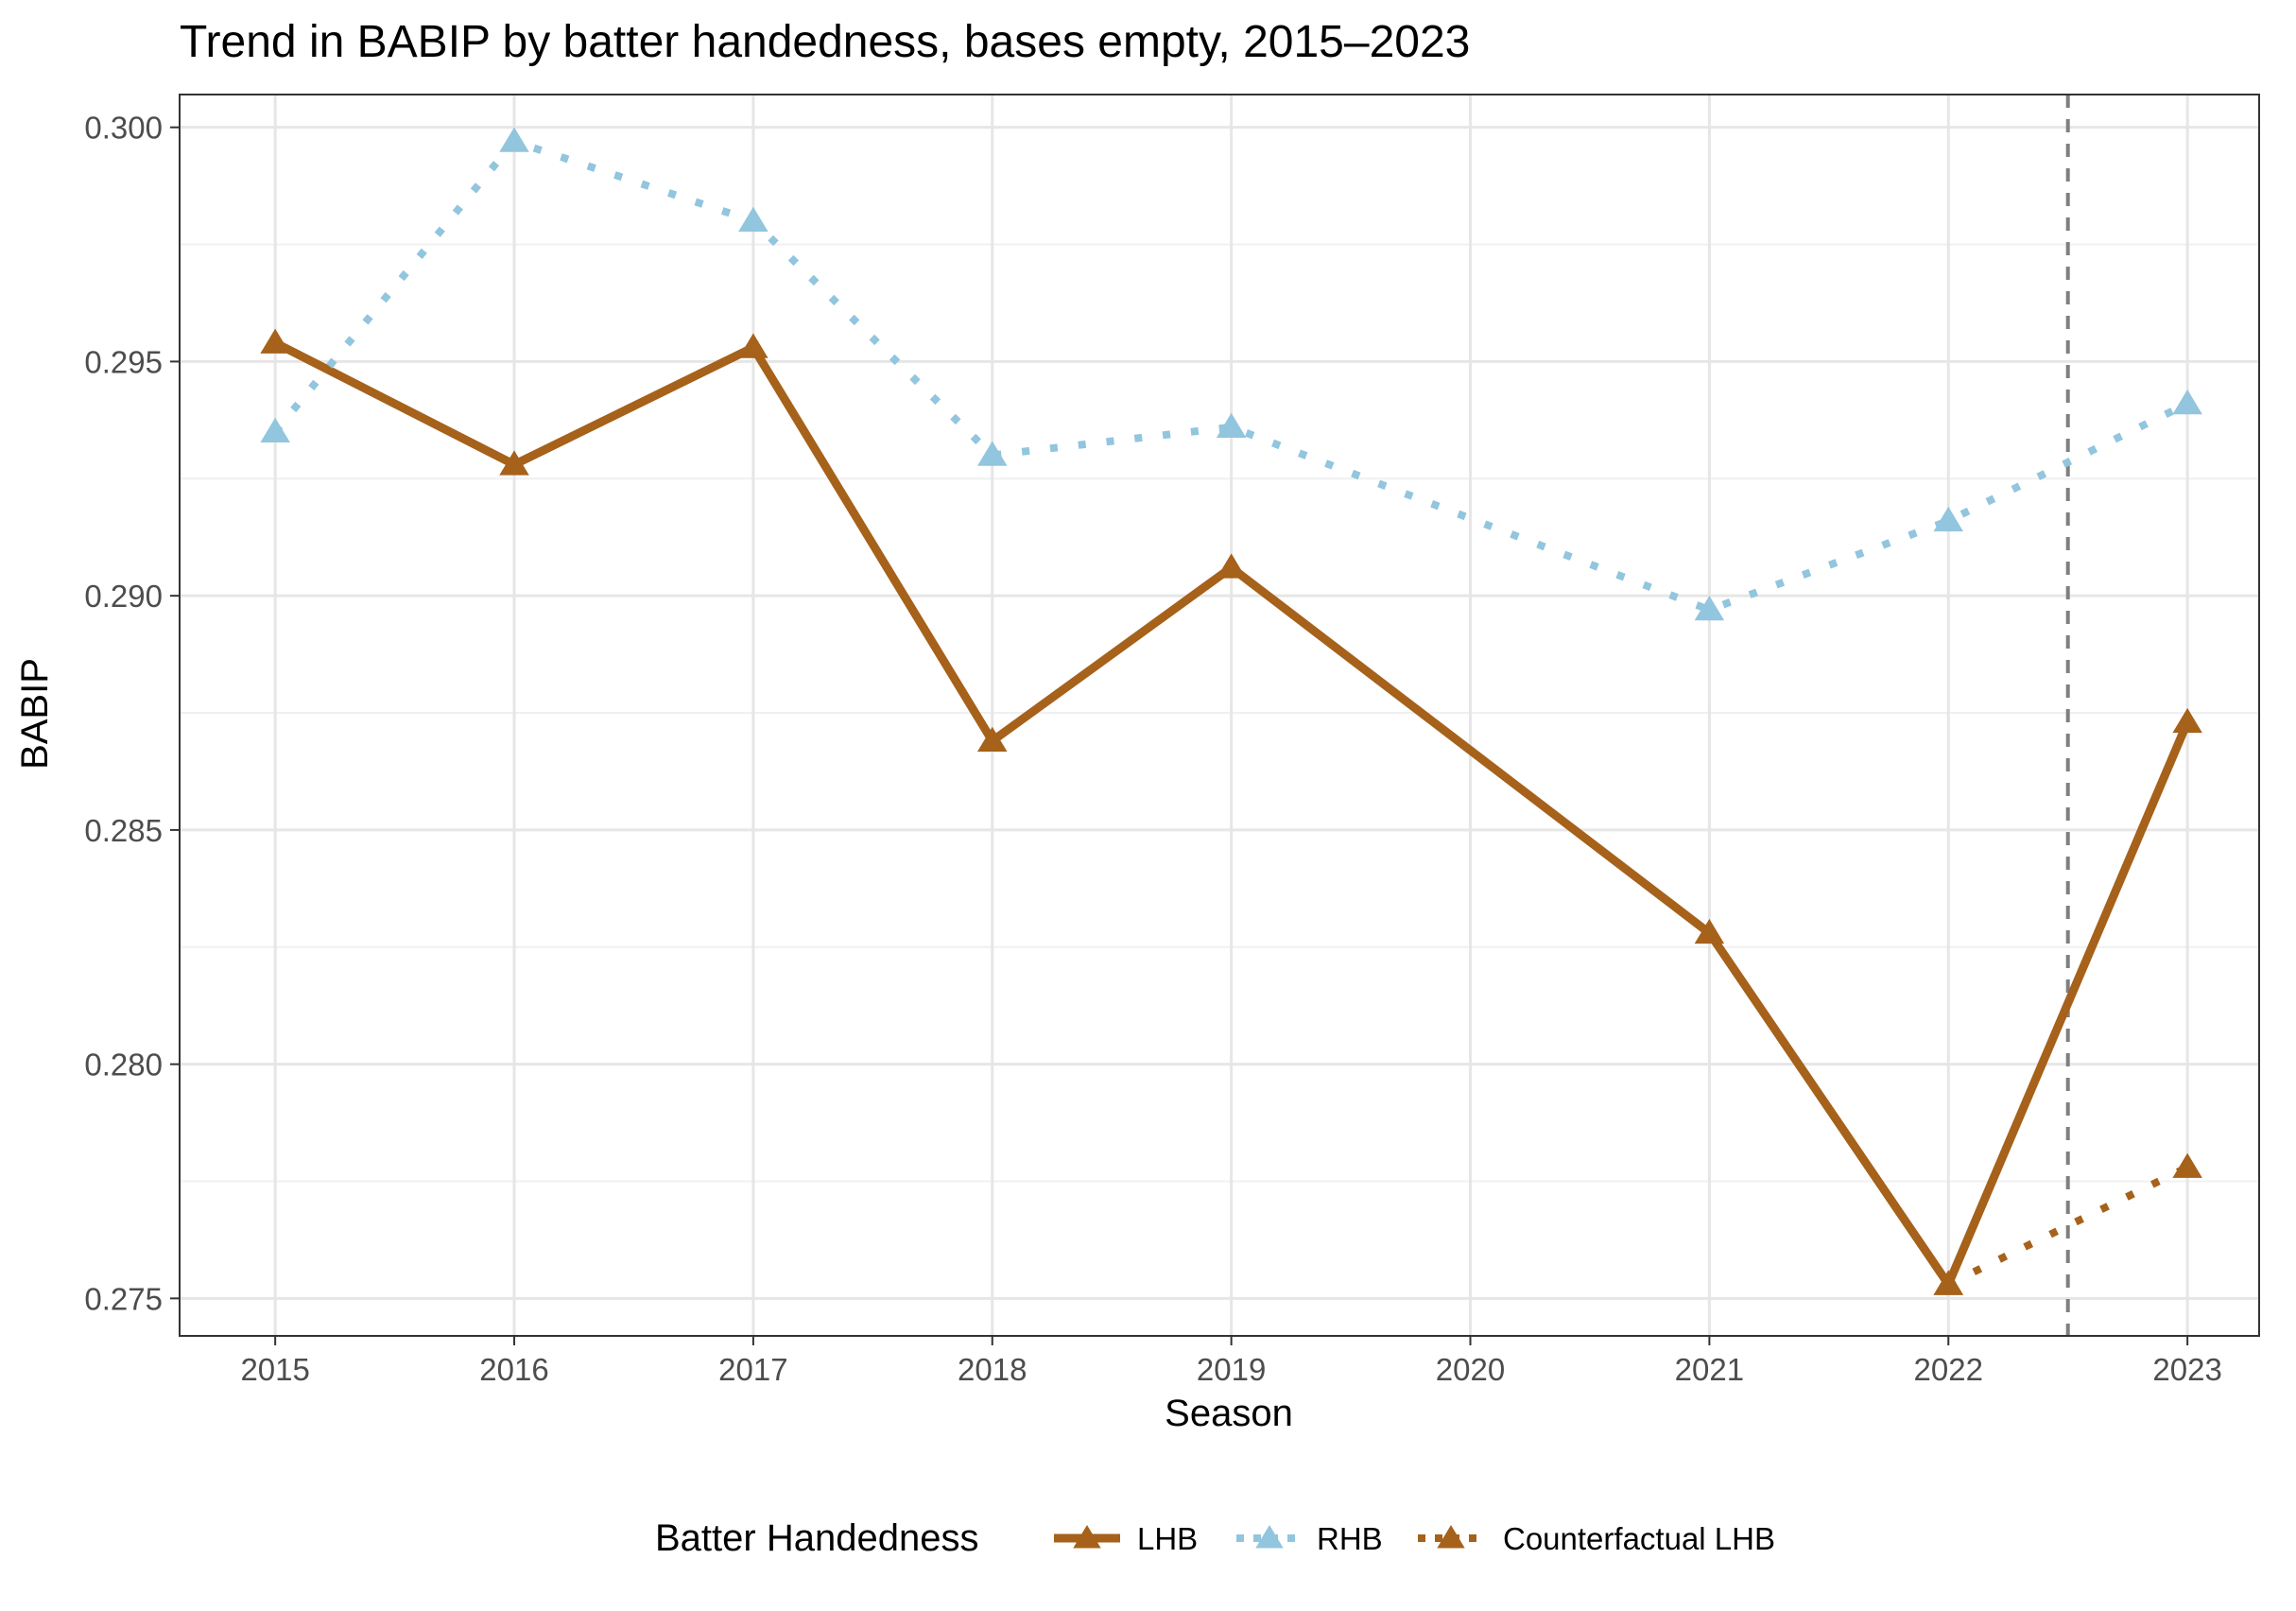 The height and width of the screenshot is (1611, 2296). Describe the element at coordinates (123, 128) in the screenshot. I see `y-tick-label: 0.300` at that location.